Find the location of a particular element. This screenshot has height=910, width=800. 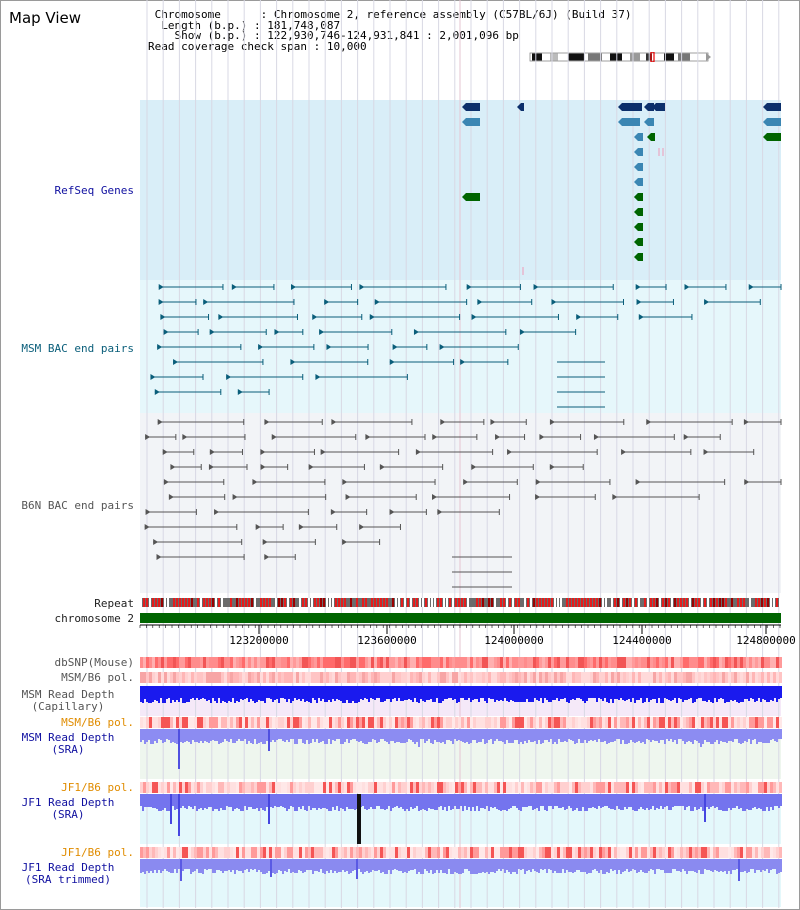

track-label-msm-read-depth-sra: MSM Read Depth is located at coordinates (68, 737).